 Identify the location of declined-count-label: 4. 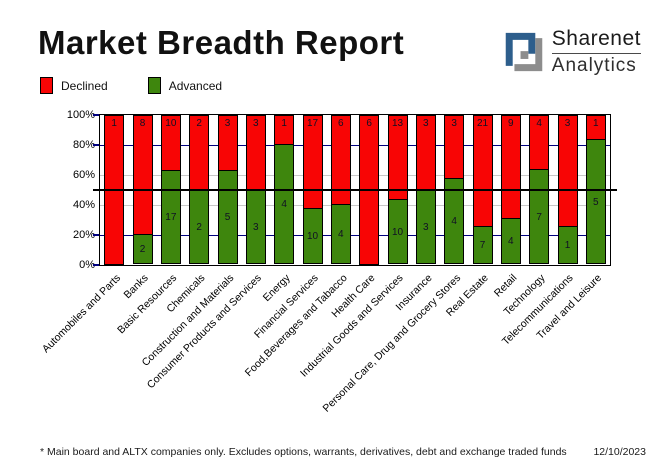
(539, 123).